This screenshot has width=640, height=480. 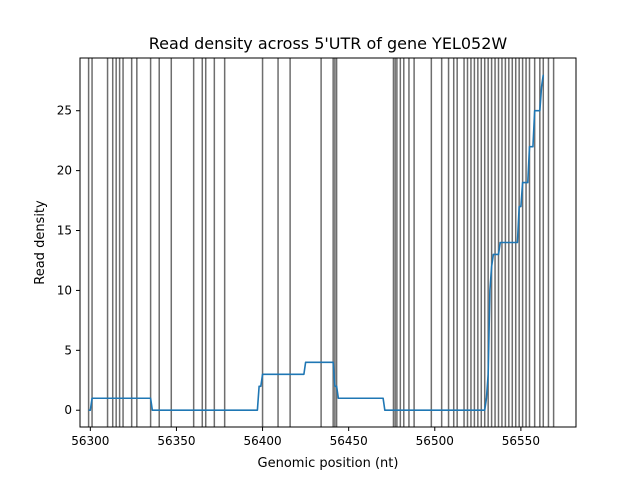 What do you see at coordinates (328, 463) in the screenshot?
I see `x-axis-label: Genomic position (nt)` at bounding box center [328, 463].